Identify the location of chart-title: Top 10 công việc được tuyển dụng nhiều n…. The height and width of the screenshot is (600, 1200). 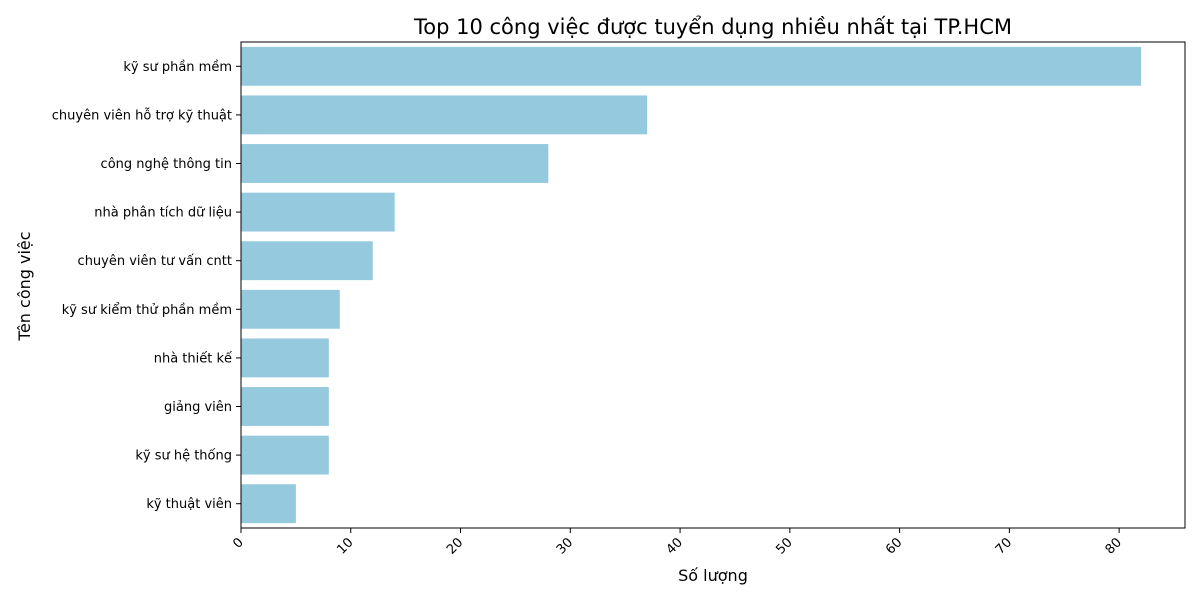
(712, 27).